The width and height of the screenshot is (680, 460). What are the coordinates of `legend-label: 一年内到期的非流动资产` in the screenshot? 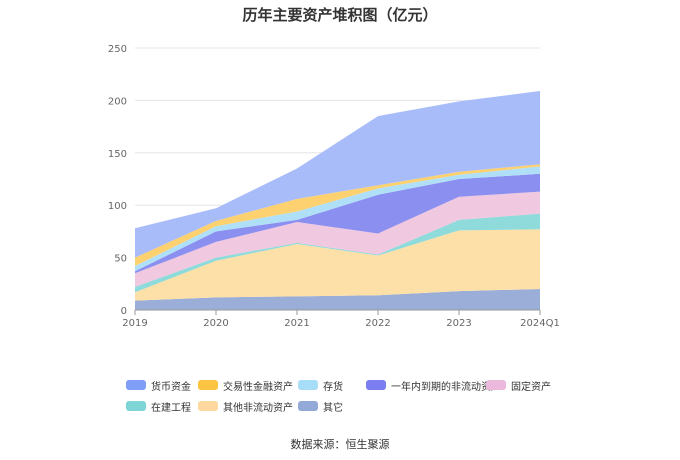 It's located at (446, 387).